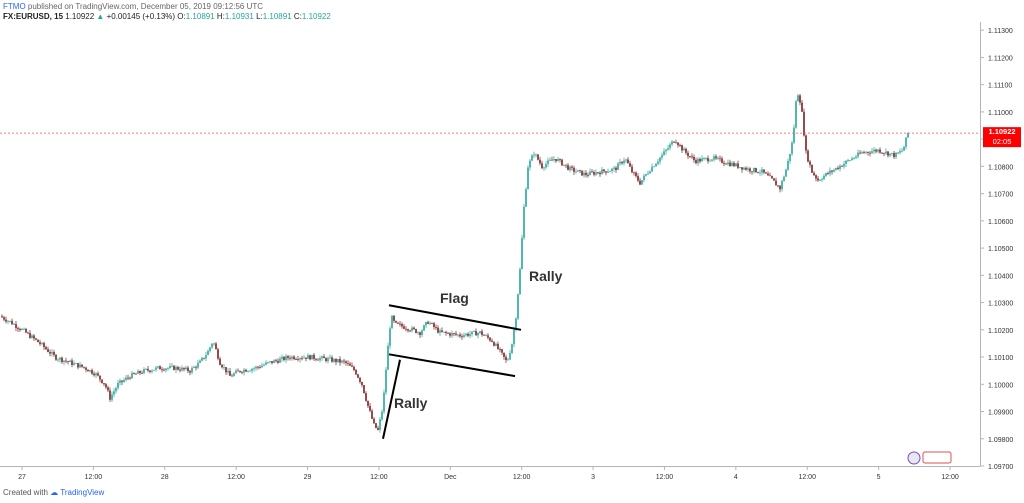 Image resolution: width=1024 pixels, height=503 pixels. What do you see at coordinates (33, 16) in the screenshot?
I see `symbol-label: FX:EURUSD, 15` at bounding box center [33, 16].